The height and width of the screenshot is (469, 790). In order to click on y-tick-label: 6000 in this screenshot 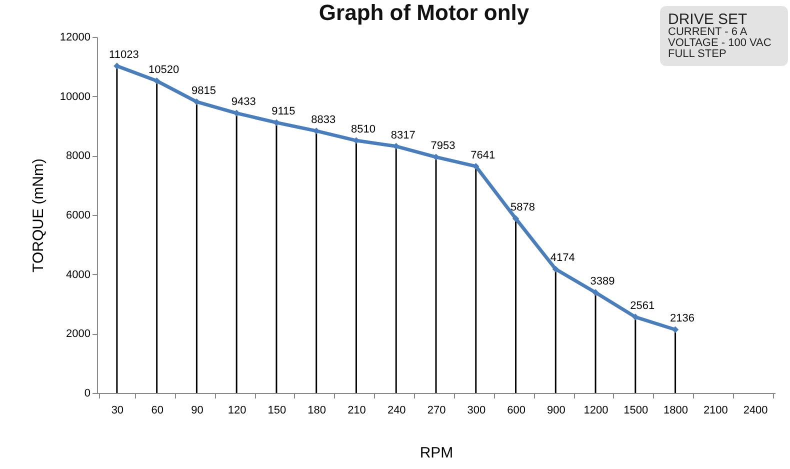, I will do `click(78, 216)`.